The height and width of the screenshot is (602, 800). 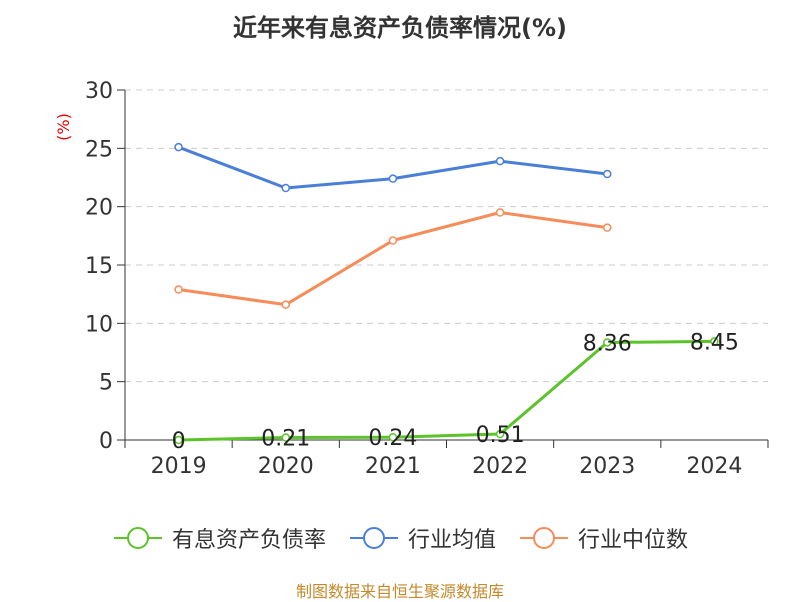 What do you see at coordinates (106, 441) in the screenshot?
I see `y-tick-label: 0` at bounding box center [106, 441].